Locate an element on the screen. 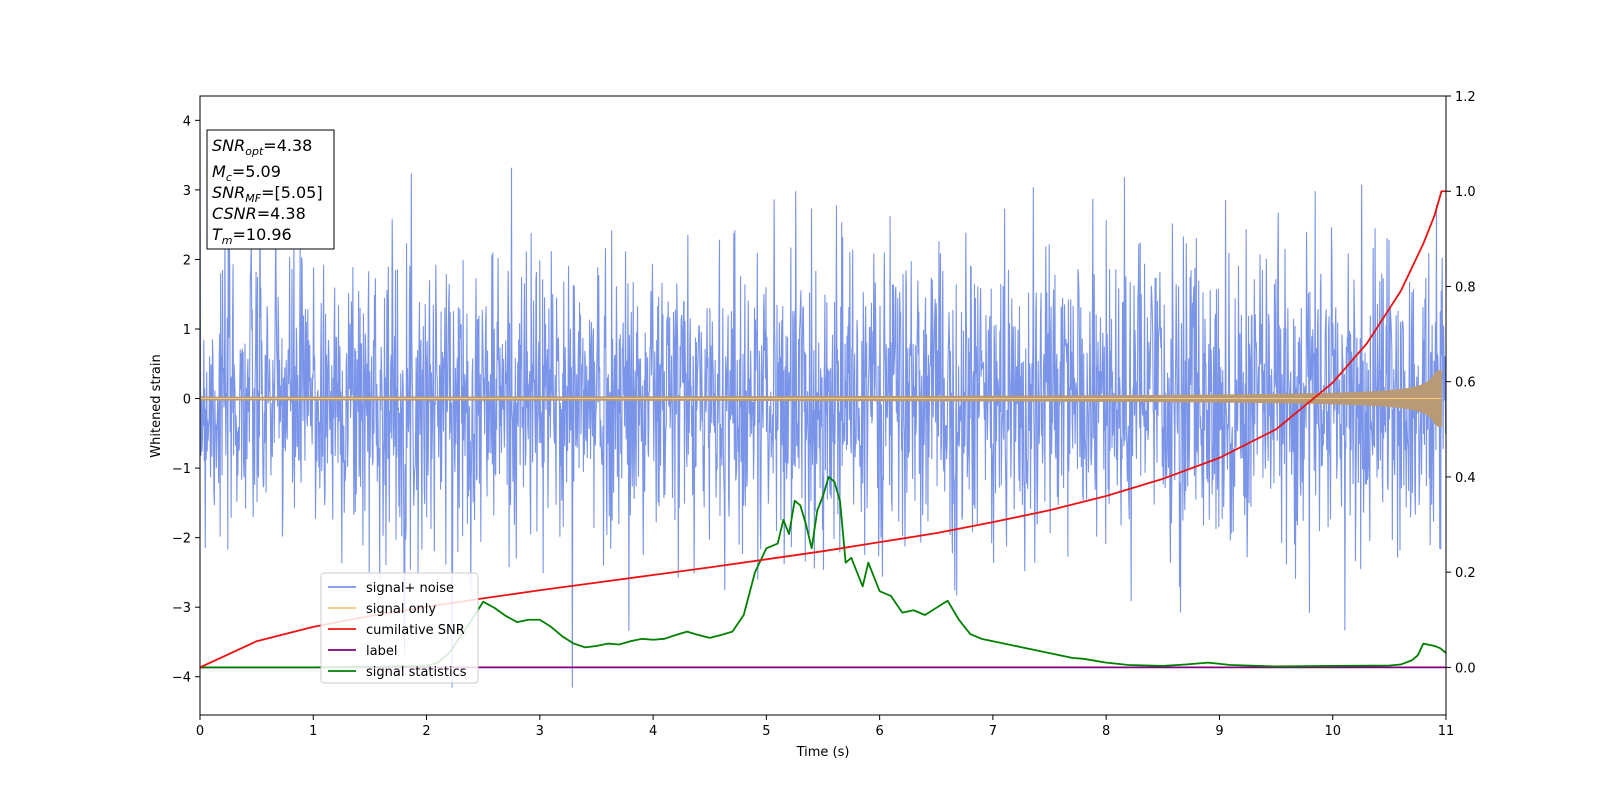  x-tick-label: 3 is located at coordinates (540, 731).